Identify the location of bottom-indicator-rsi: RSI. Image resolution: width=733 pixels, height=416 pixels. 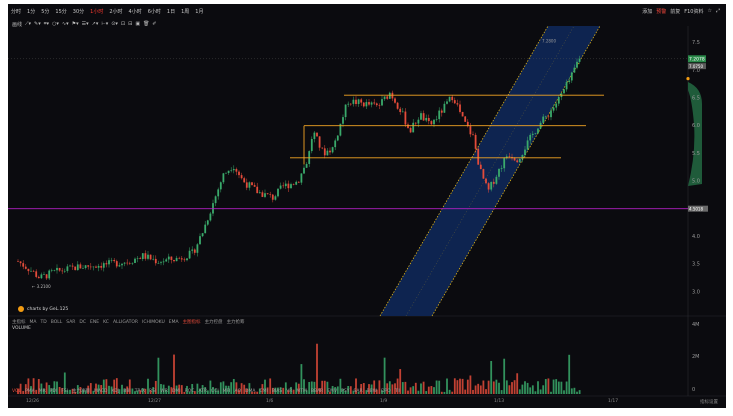
(153, 391).